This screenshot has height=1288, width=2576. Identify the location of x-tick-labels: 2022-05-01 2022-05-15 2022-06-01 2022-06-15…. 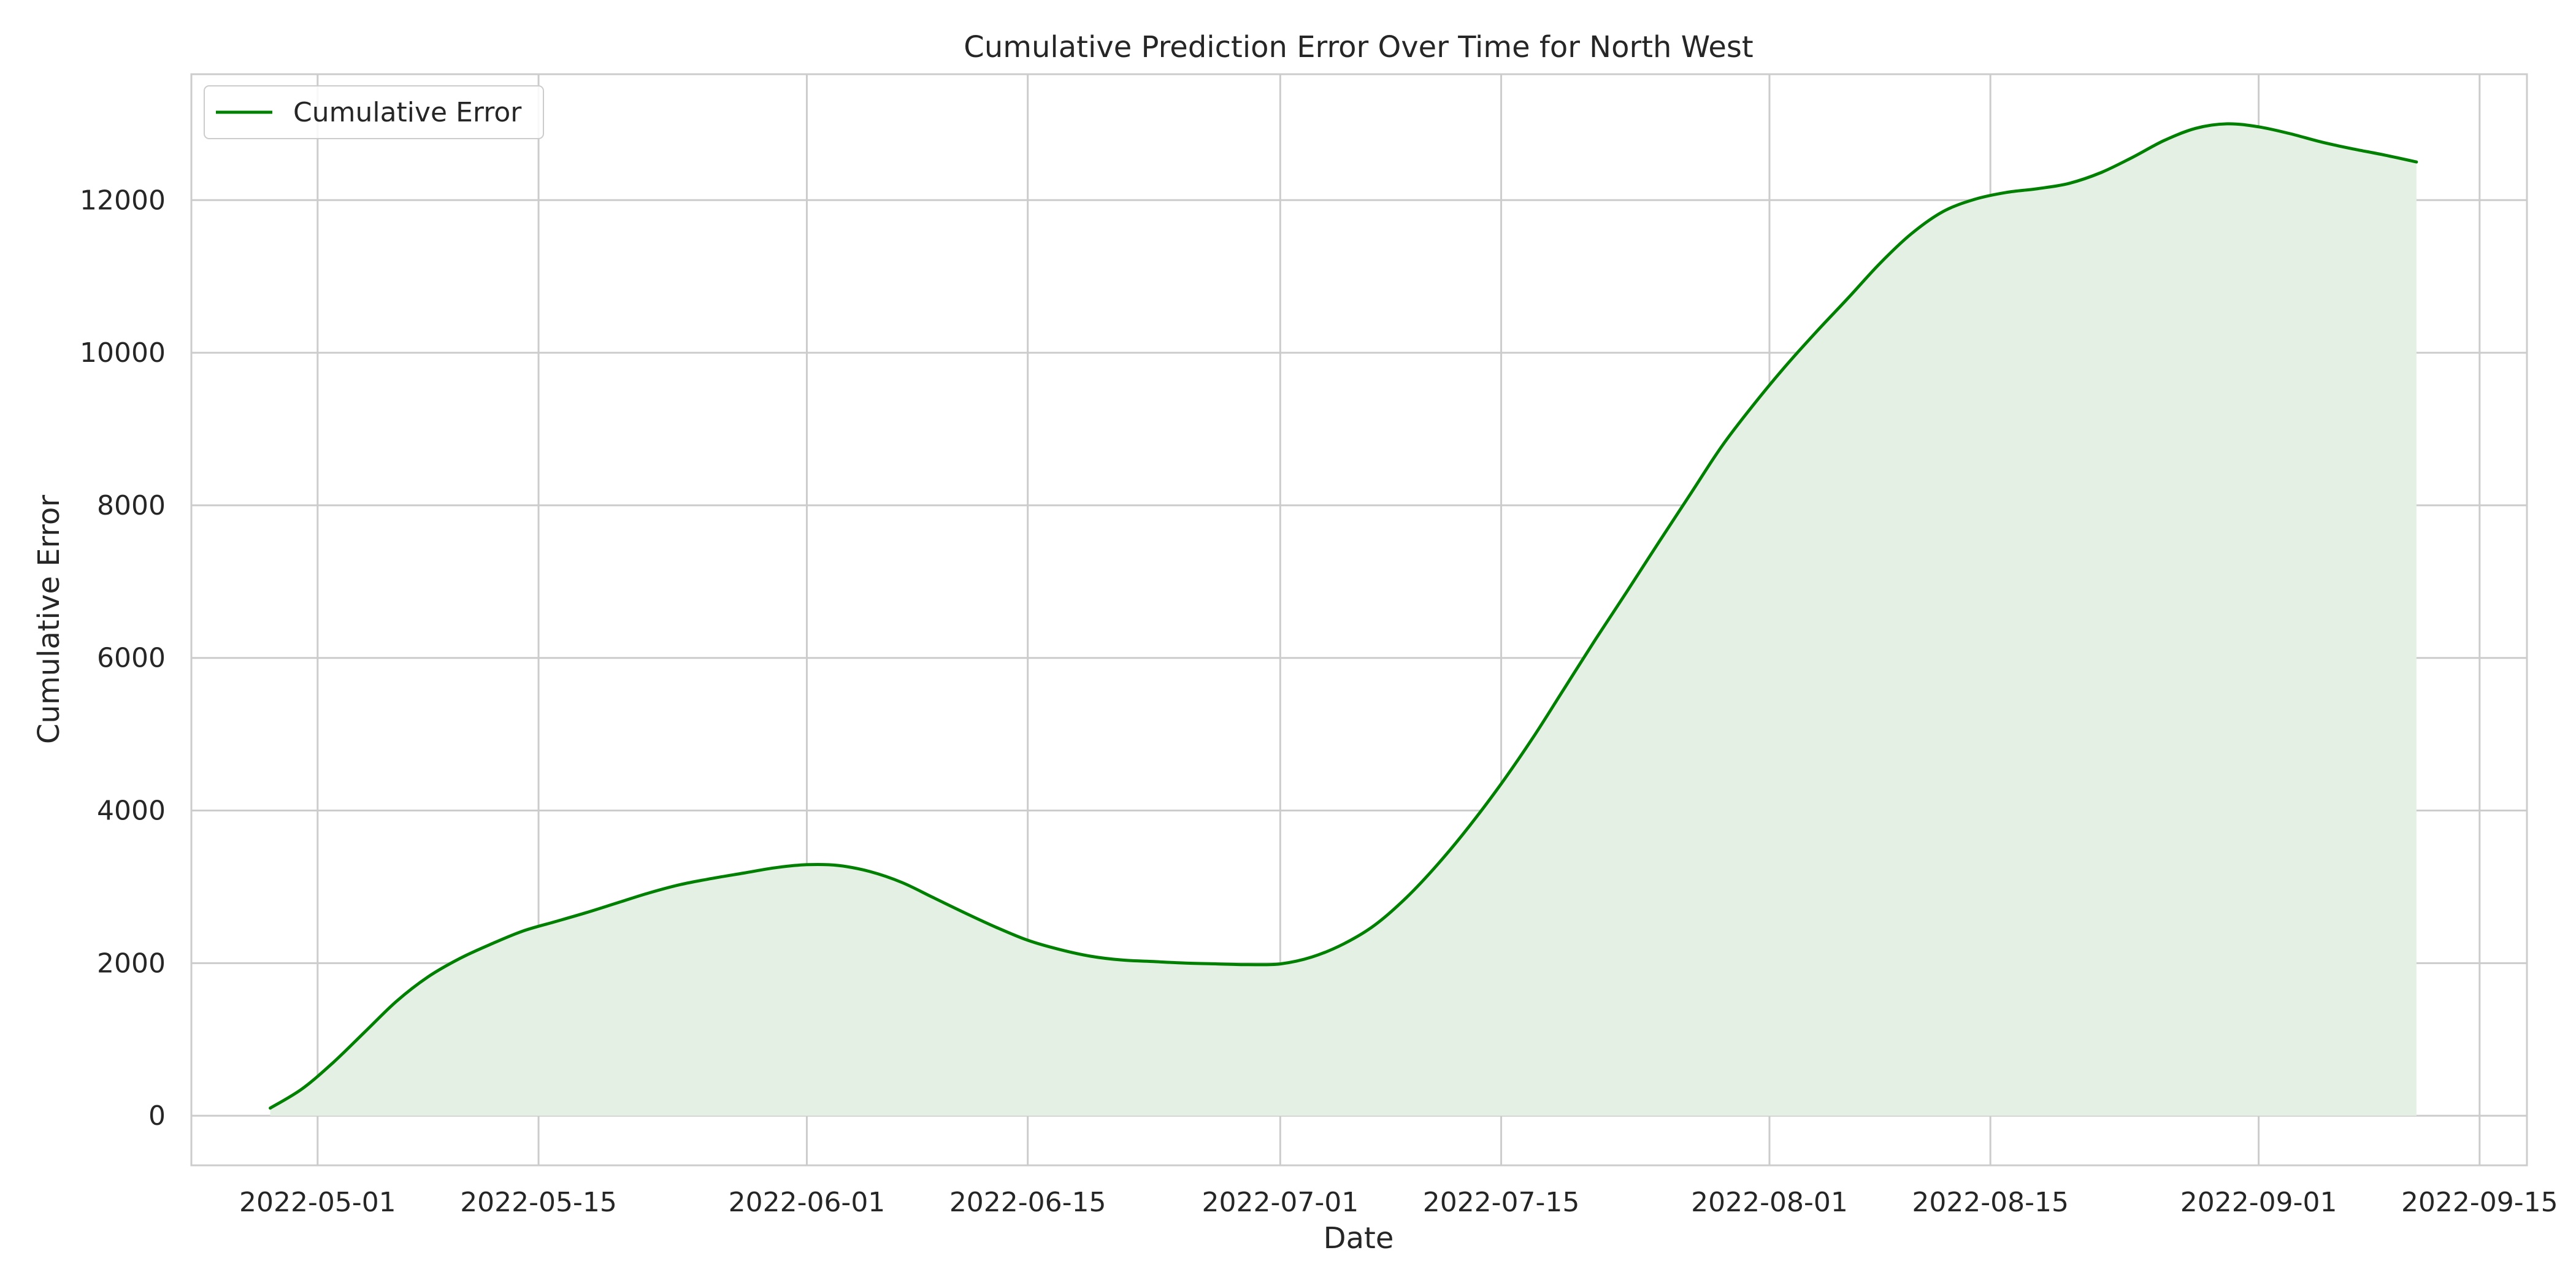
(1398, 1202).